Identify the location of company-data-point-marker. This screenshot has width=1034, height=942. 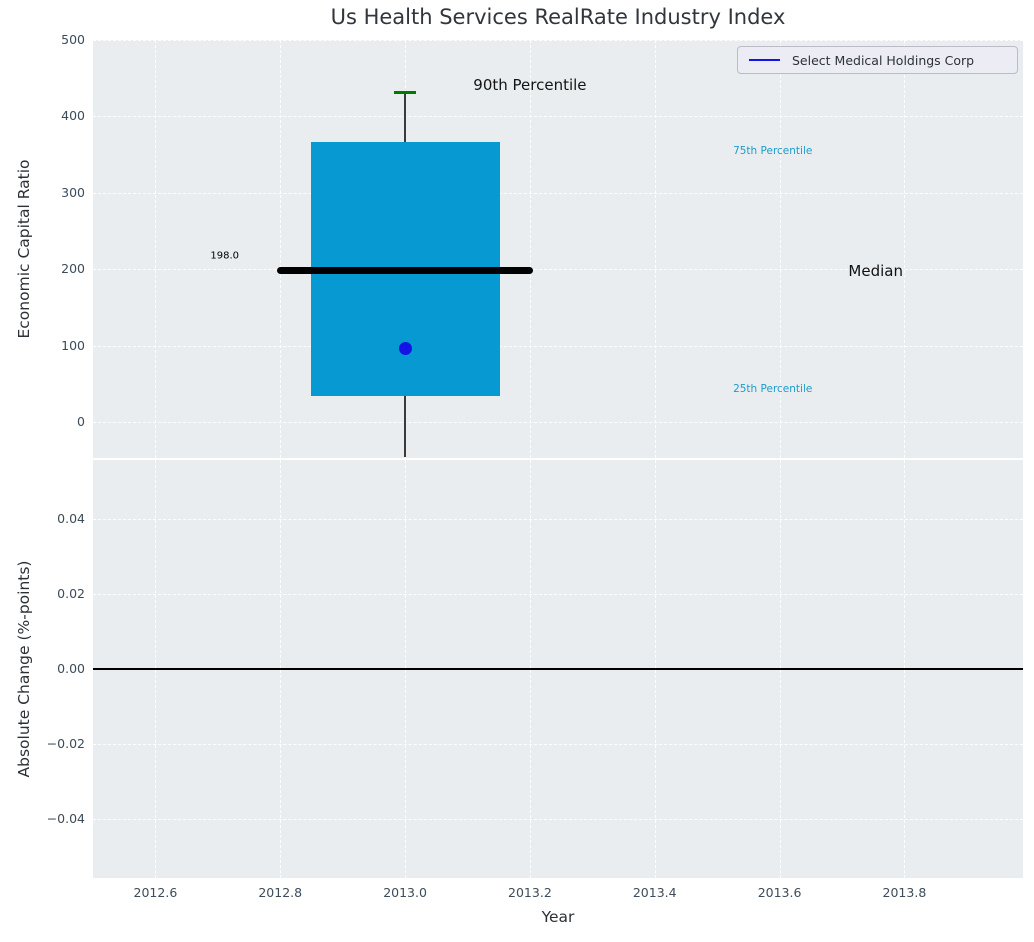
(405, 349).